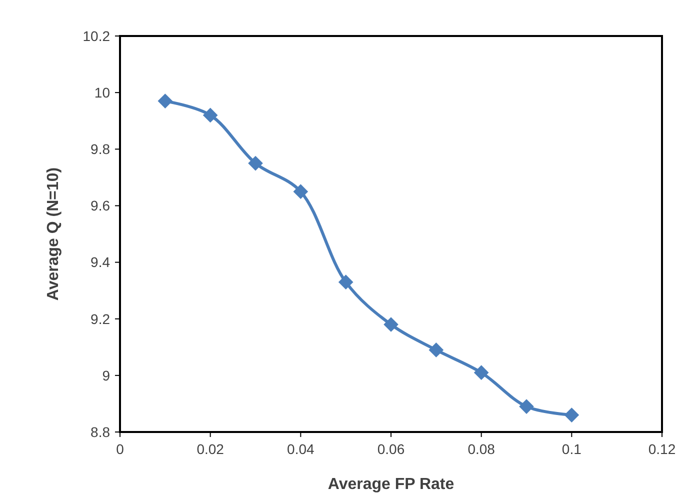 The height and width of the screenshot is (501, 680). I want to click on x-tick-label: 0.04, so click(301, 449).